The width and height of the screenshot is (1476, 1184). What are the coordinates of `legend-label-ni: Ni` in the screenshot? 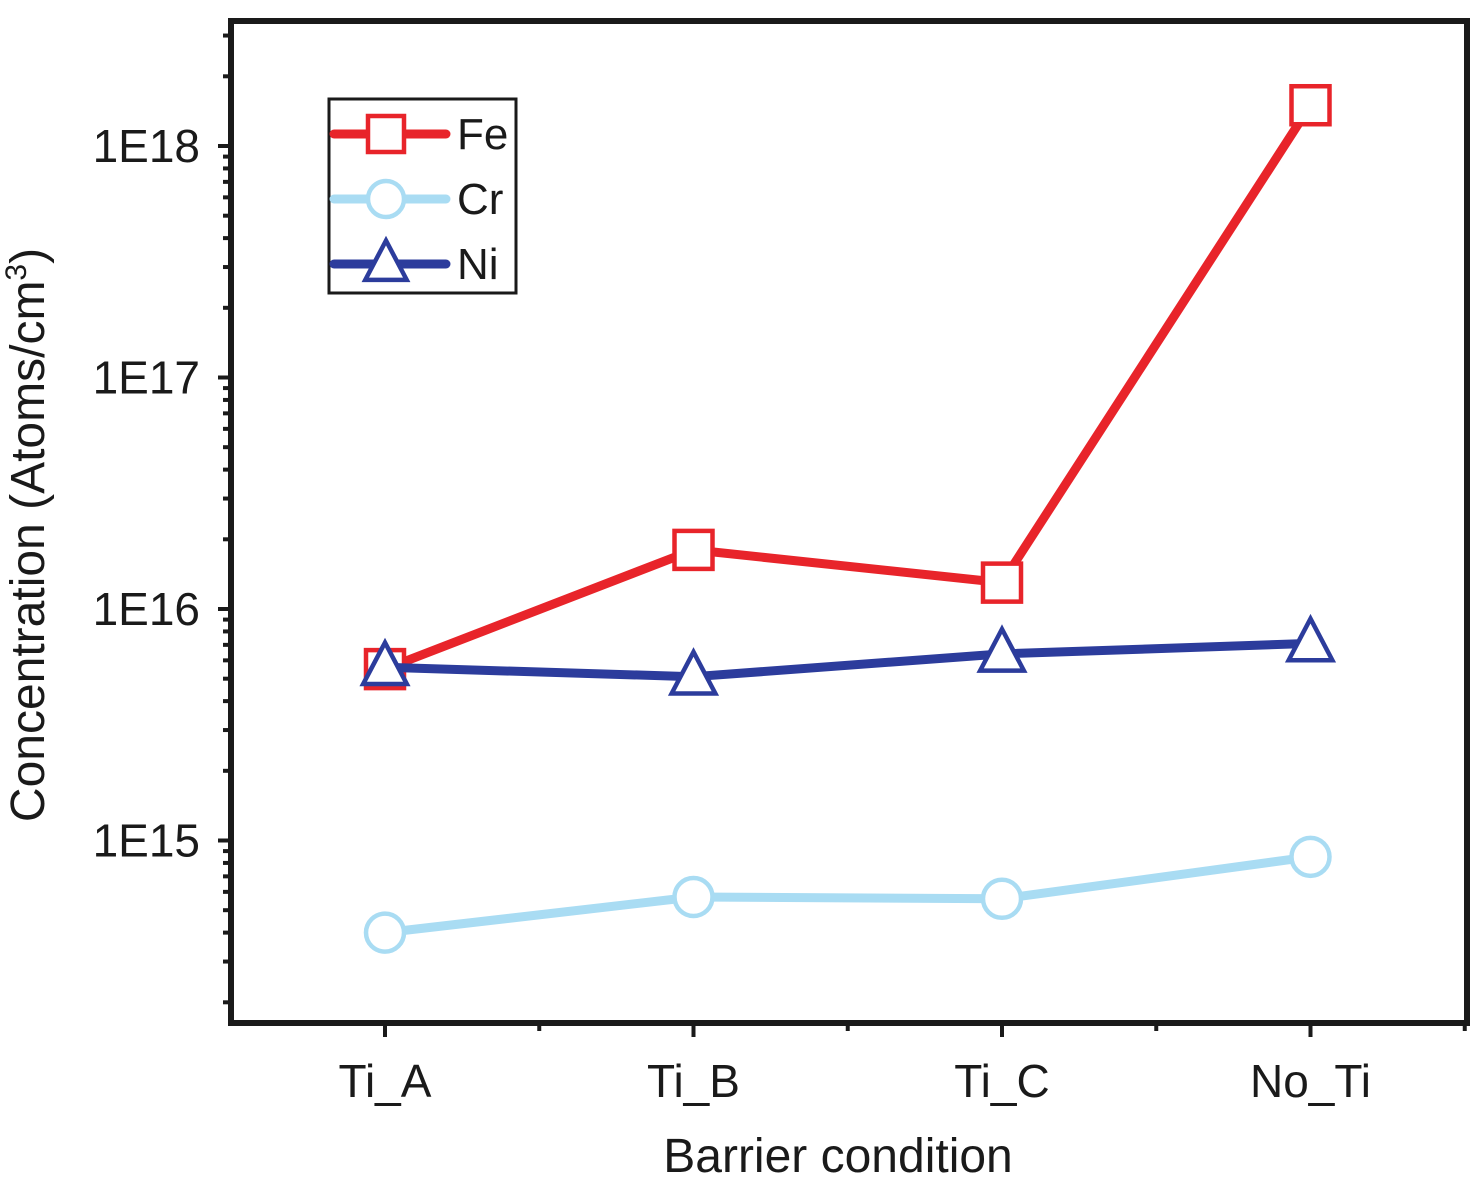 It's located at (478, 264).